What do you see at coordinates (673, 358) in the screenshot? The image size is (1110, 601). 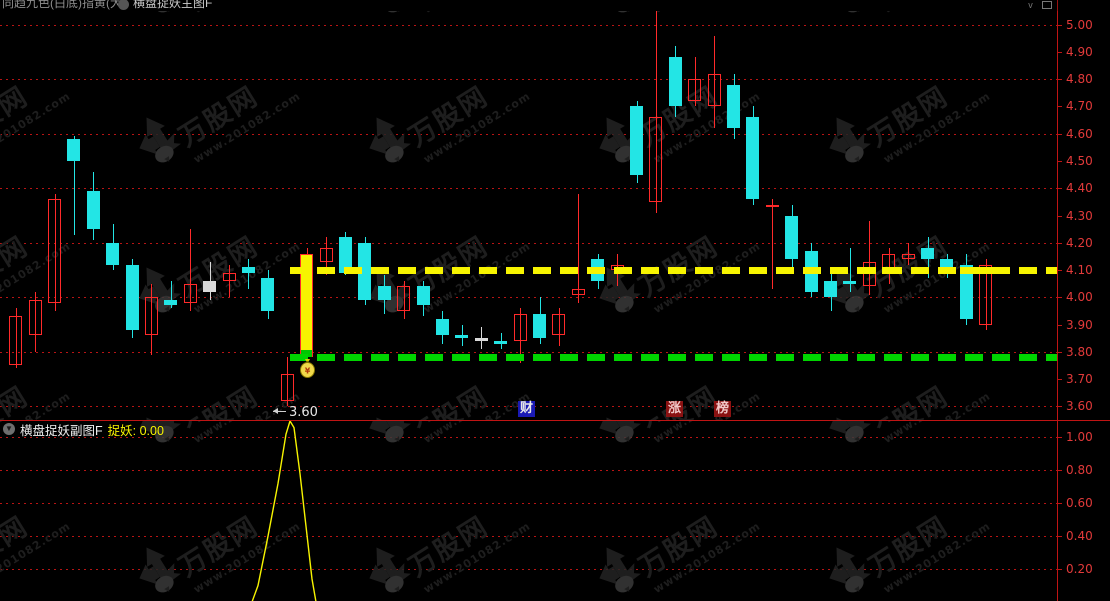 I see `support-line` at bounding box center [673, 358].